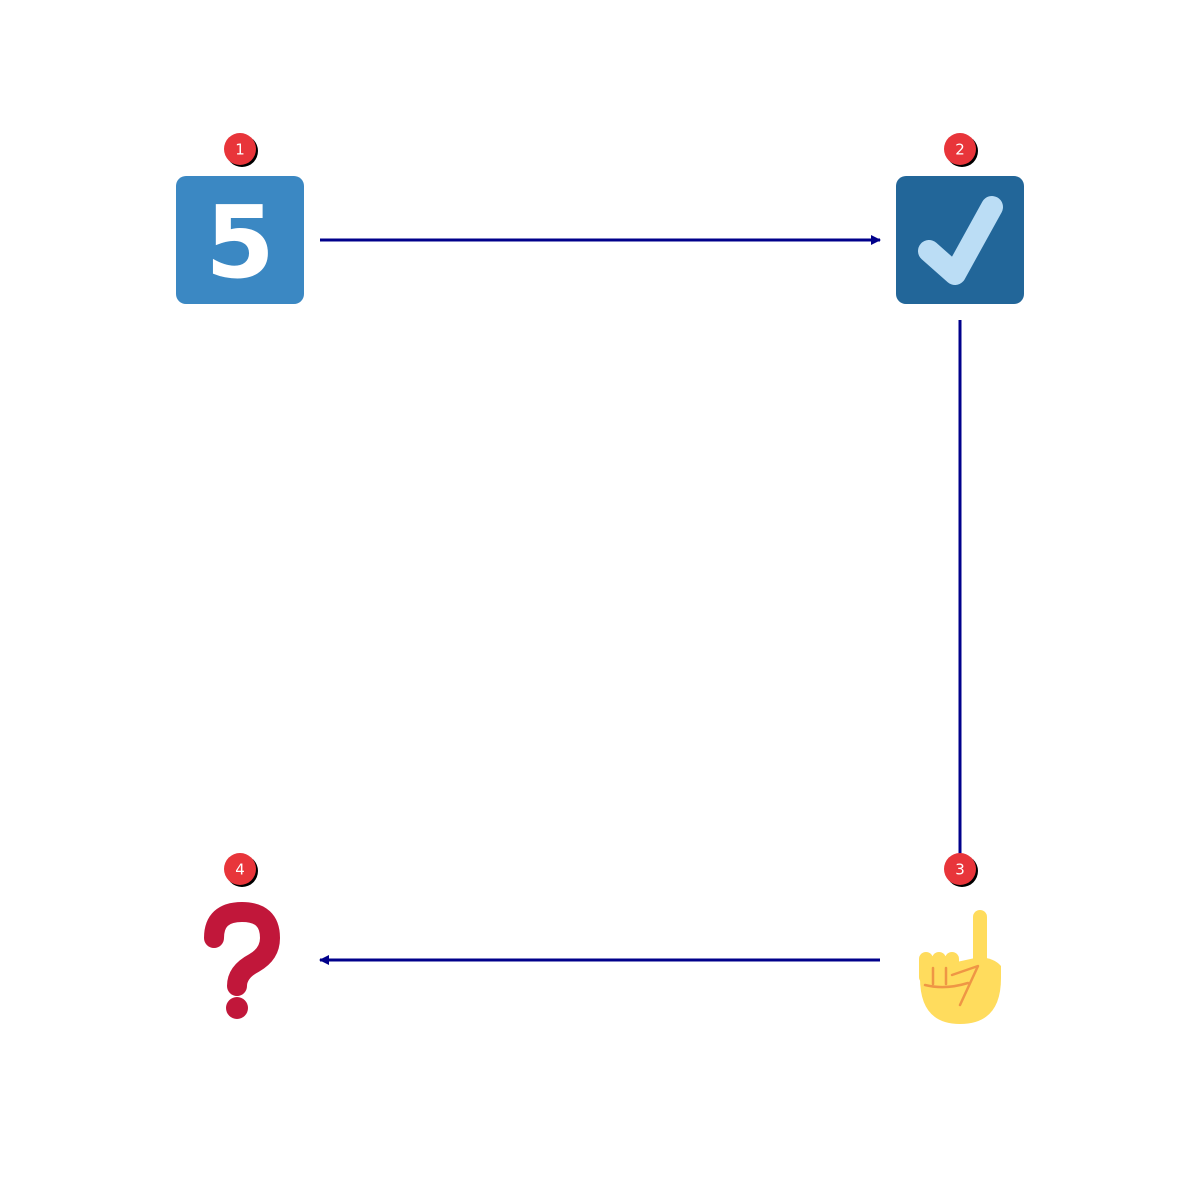 The image size is (1200, 1200). What do you see at coordinates (242, 960) in the screenshot?
I see `red-question-mark-icon` at bounding box center [242, 960].